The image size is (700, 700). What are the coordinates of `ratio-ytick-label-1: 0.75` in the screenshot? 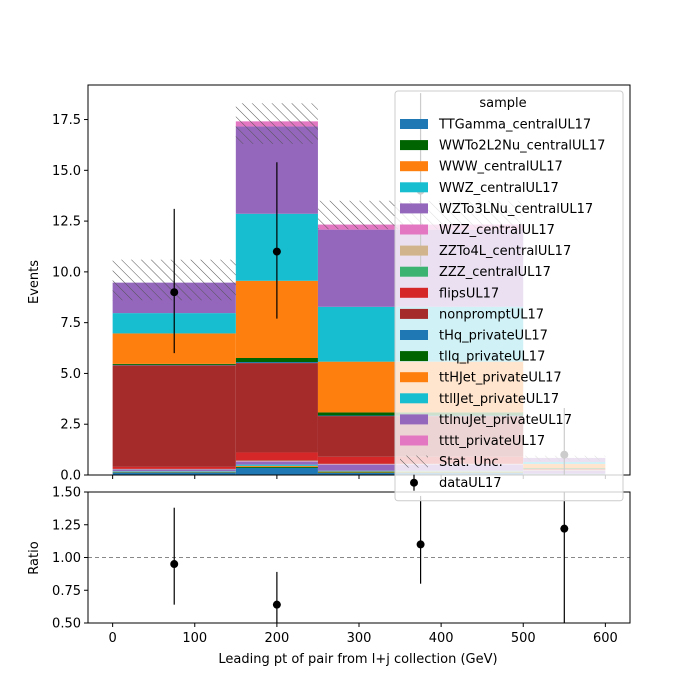 It's located at (66, 591).